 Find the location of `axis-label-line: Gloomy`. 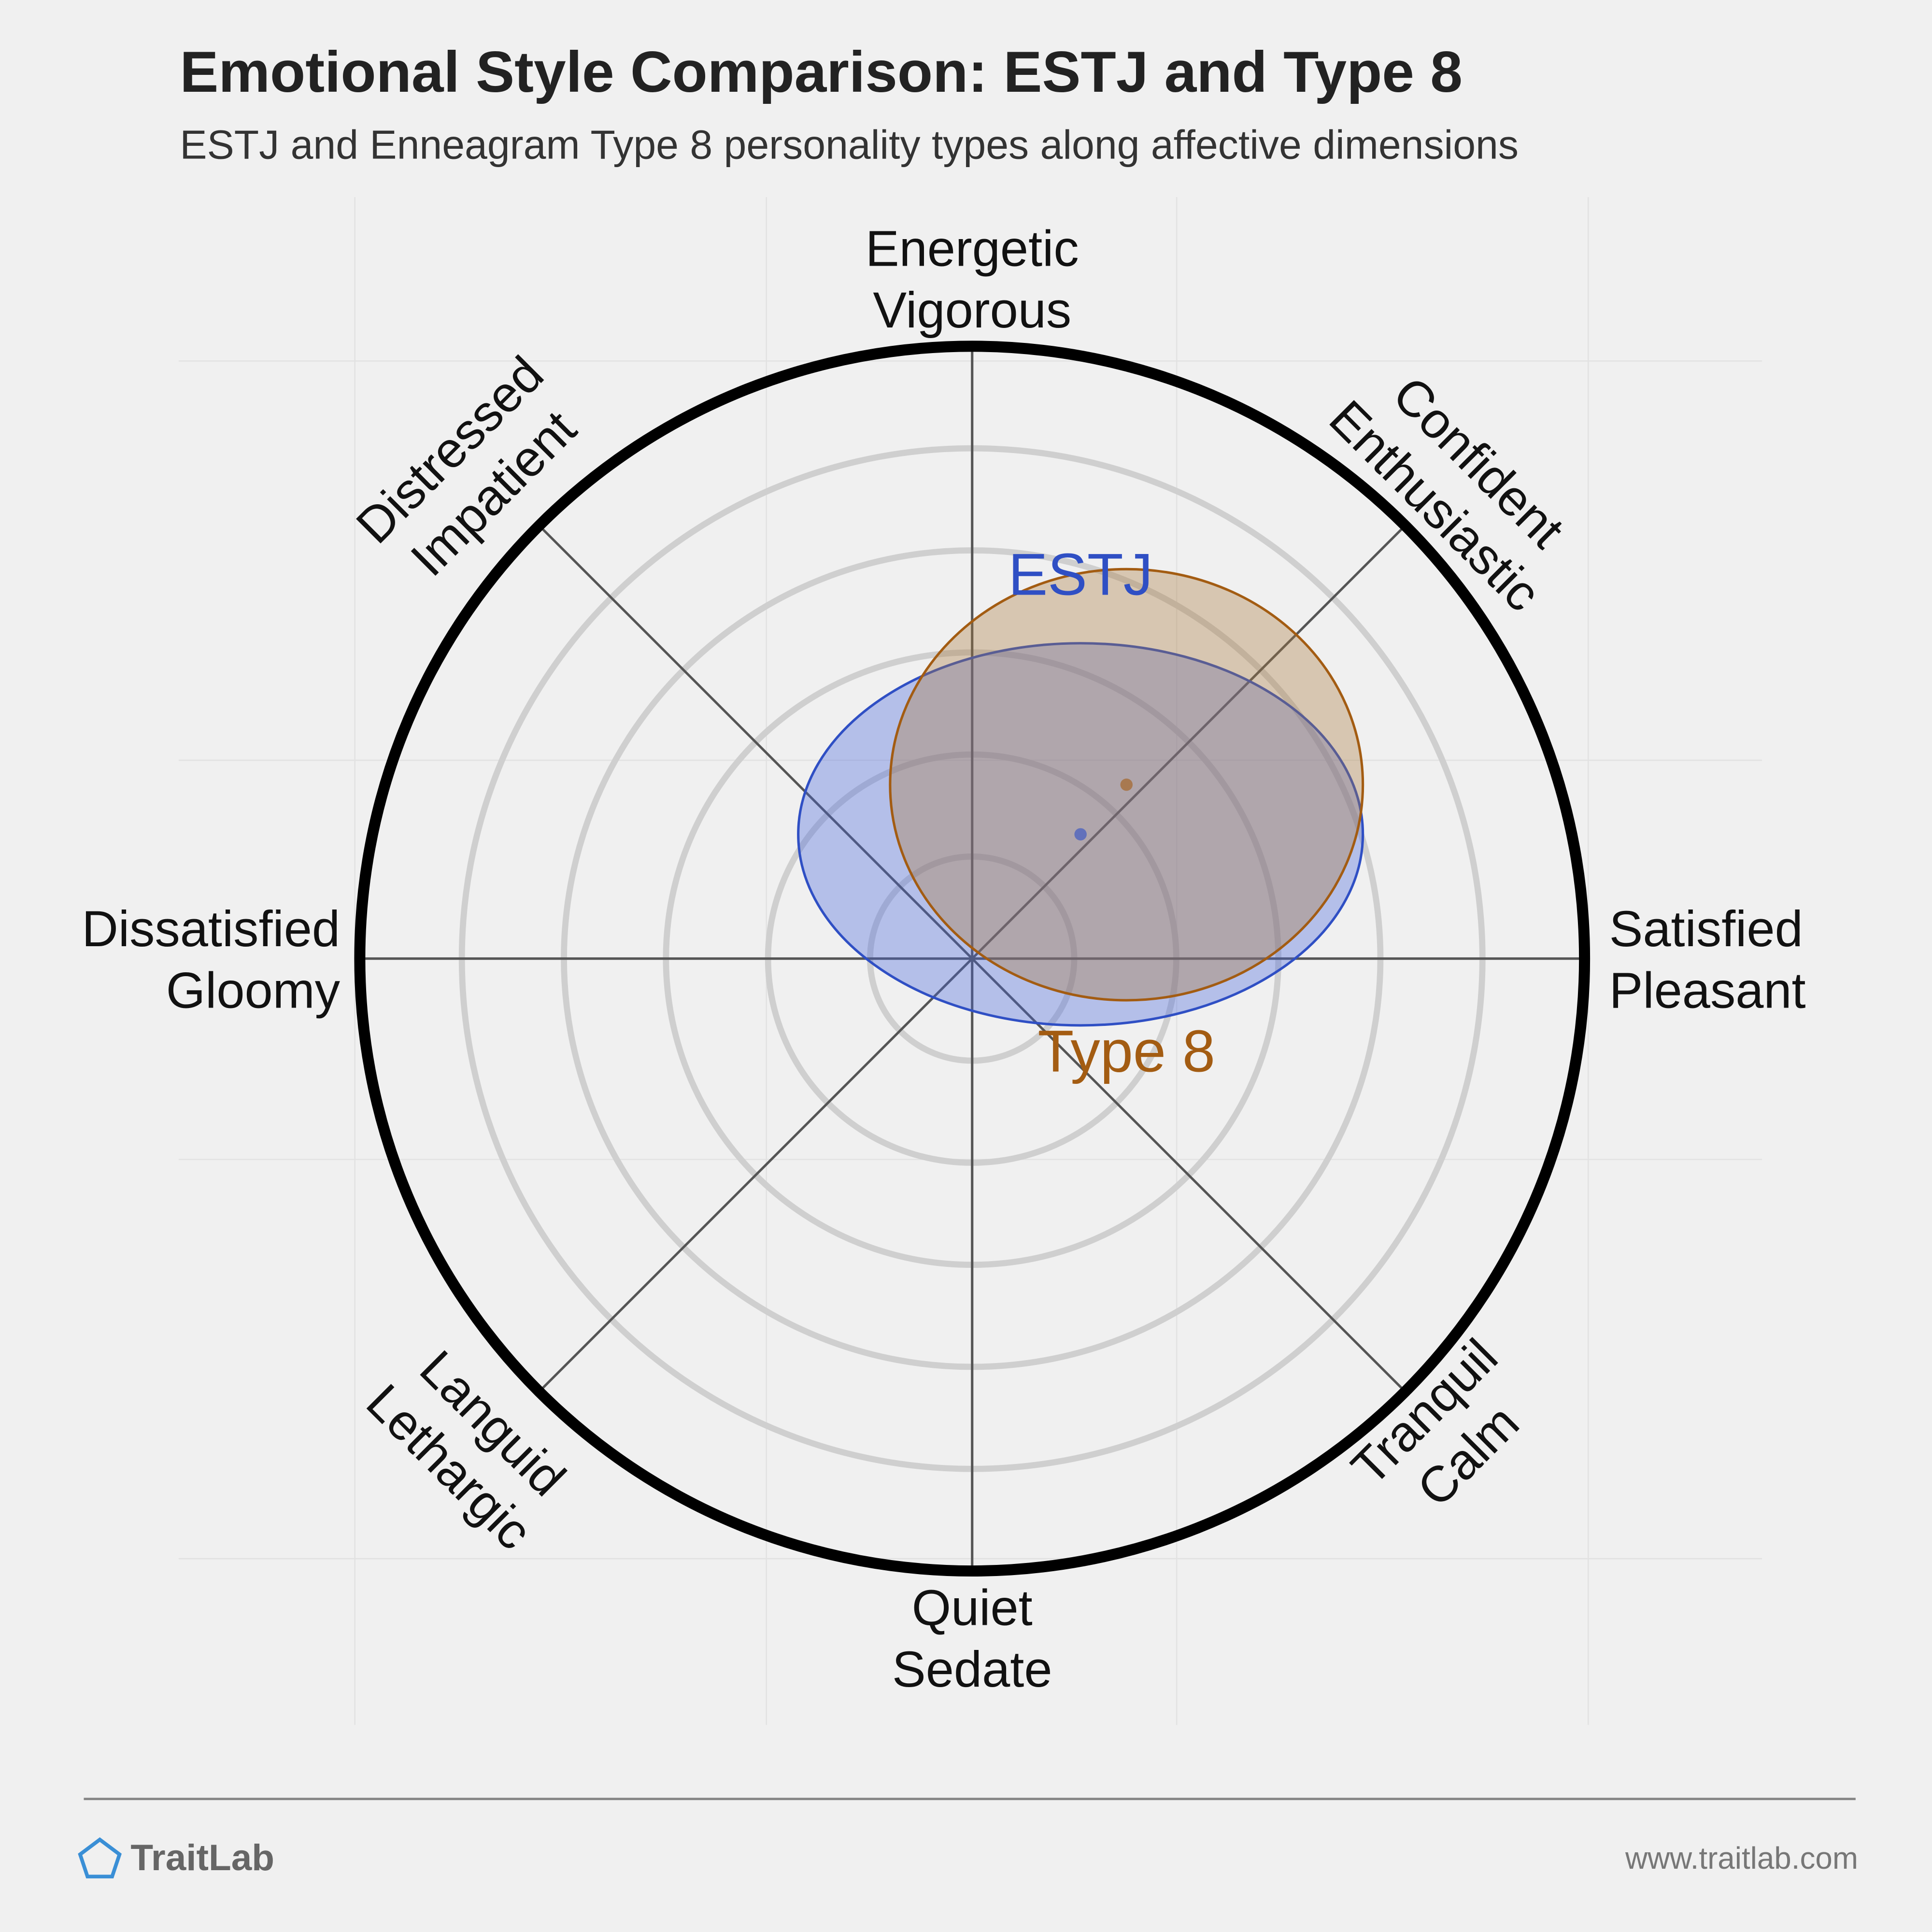

axis-label-line: Gloomy is located at coordinates (253, 990).